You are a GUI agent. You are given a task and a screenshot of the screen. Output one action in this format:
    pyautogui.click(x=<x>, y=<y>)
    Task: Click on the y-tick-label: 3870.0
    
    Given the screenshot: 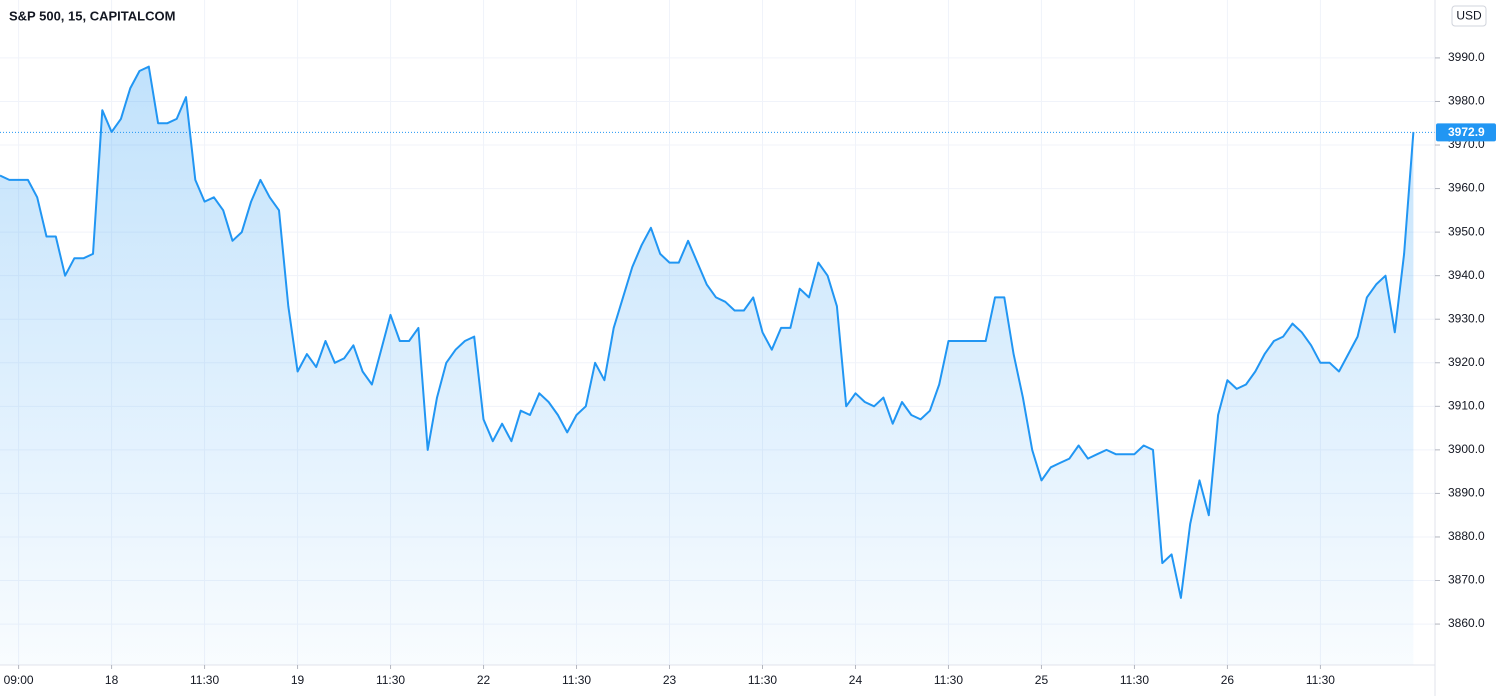 What is the action you would take?
    pyautogui.click(x=1466, y=580)
    